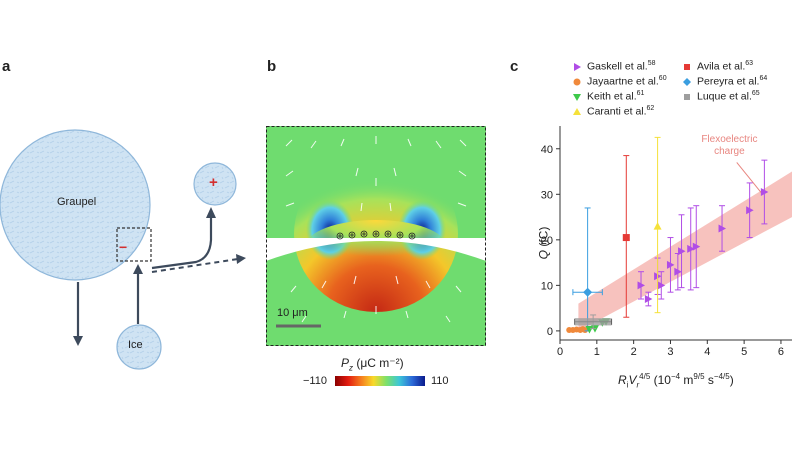 The image size is (800, 450). What do you see at coordinates (724, 96) in the screenshot?
I see `legend-item-label: Luque et al.` at bounding box center [724, 96].